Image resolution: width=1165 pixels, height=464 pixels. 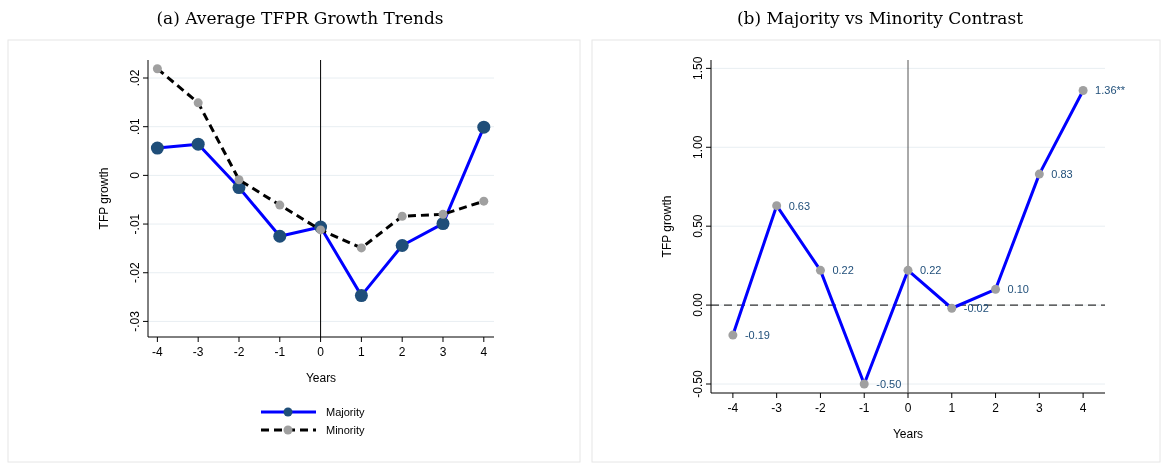 I want to click on y-tick-label: 0.00, so click(x=698, y=305).